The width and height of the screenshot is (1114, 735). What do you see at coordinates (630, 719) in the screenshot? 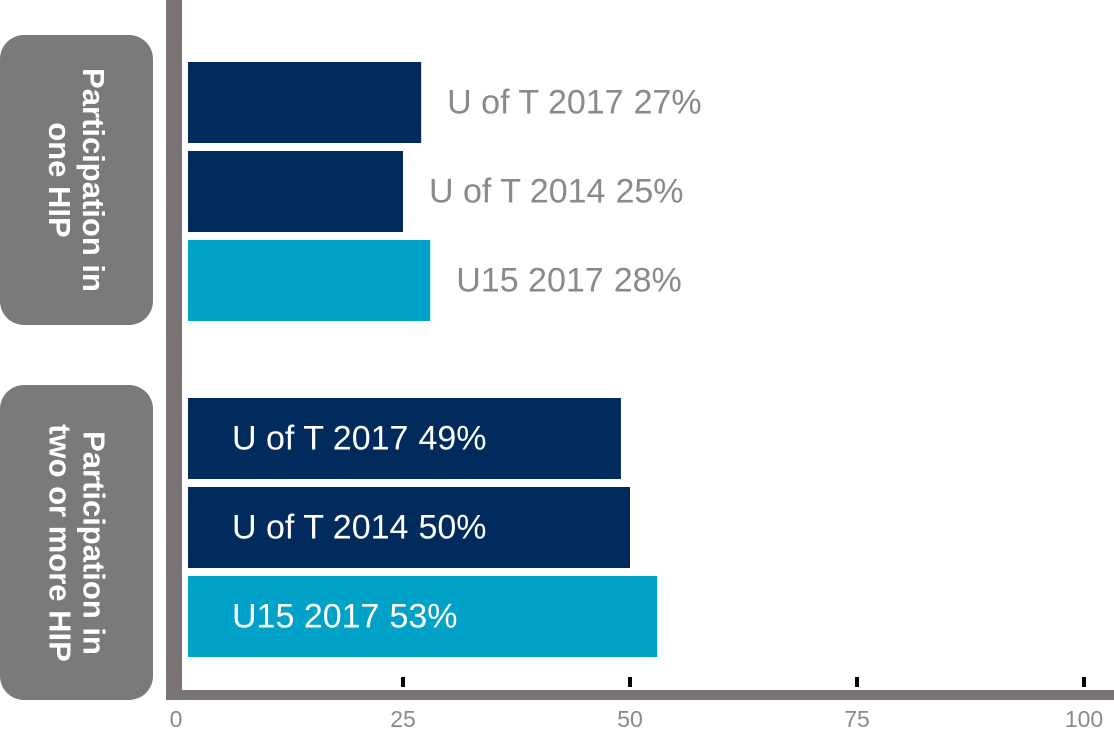
I see `x-tick-label: 50` at bounding box center [630, 719].